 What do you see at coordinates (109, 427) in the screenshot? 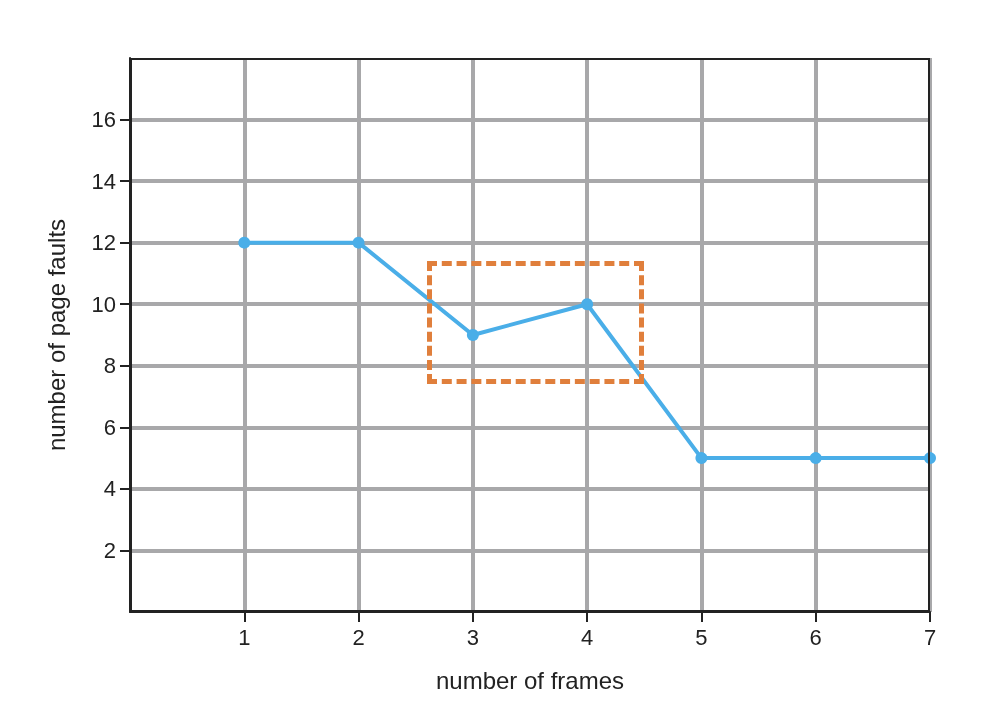
I see `y-tick-label: 6` at bounding box center [109, 427].